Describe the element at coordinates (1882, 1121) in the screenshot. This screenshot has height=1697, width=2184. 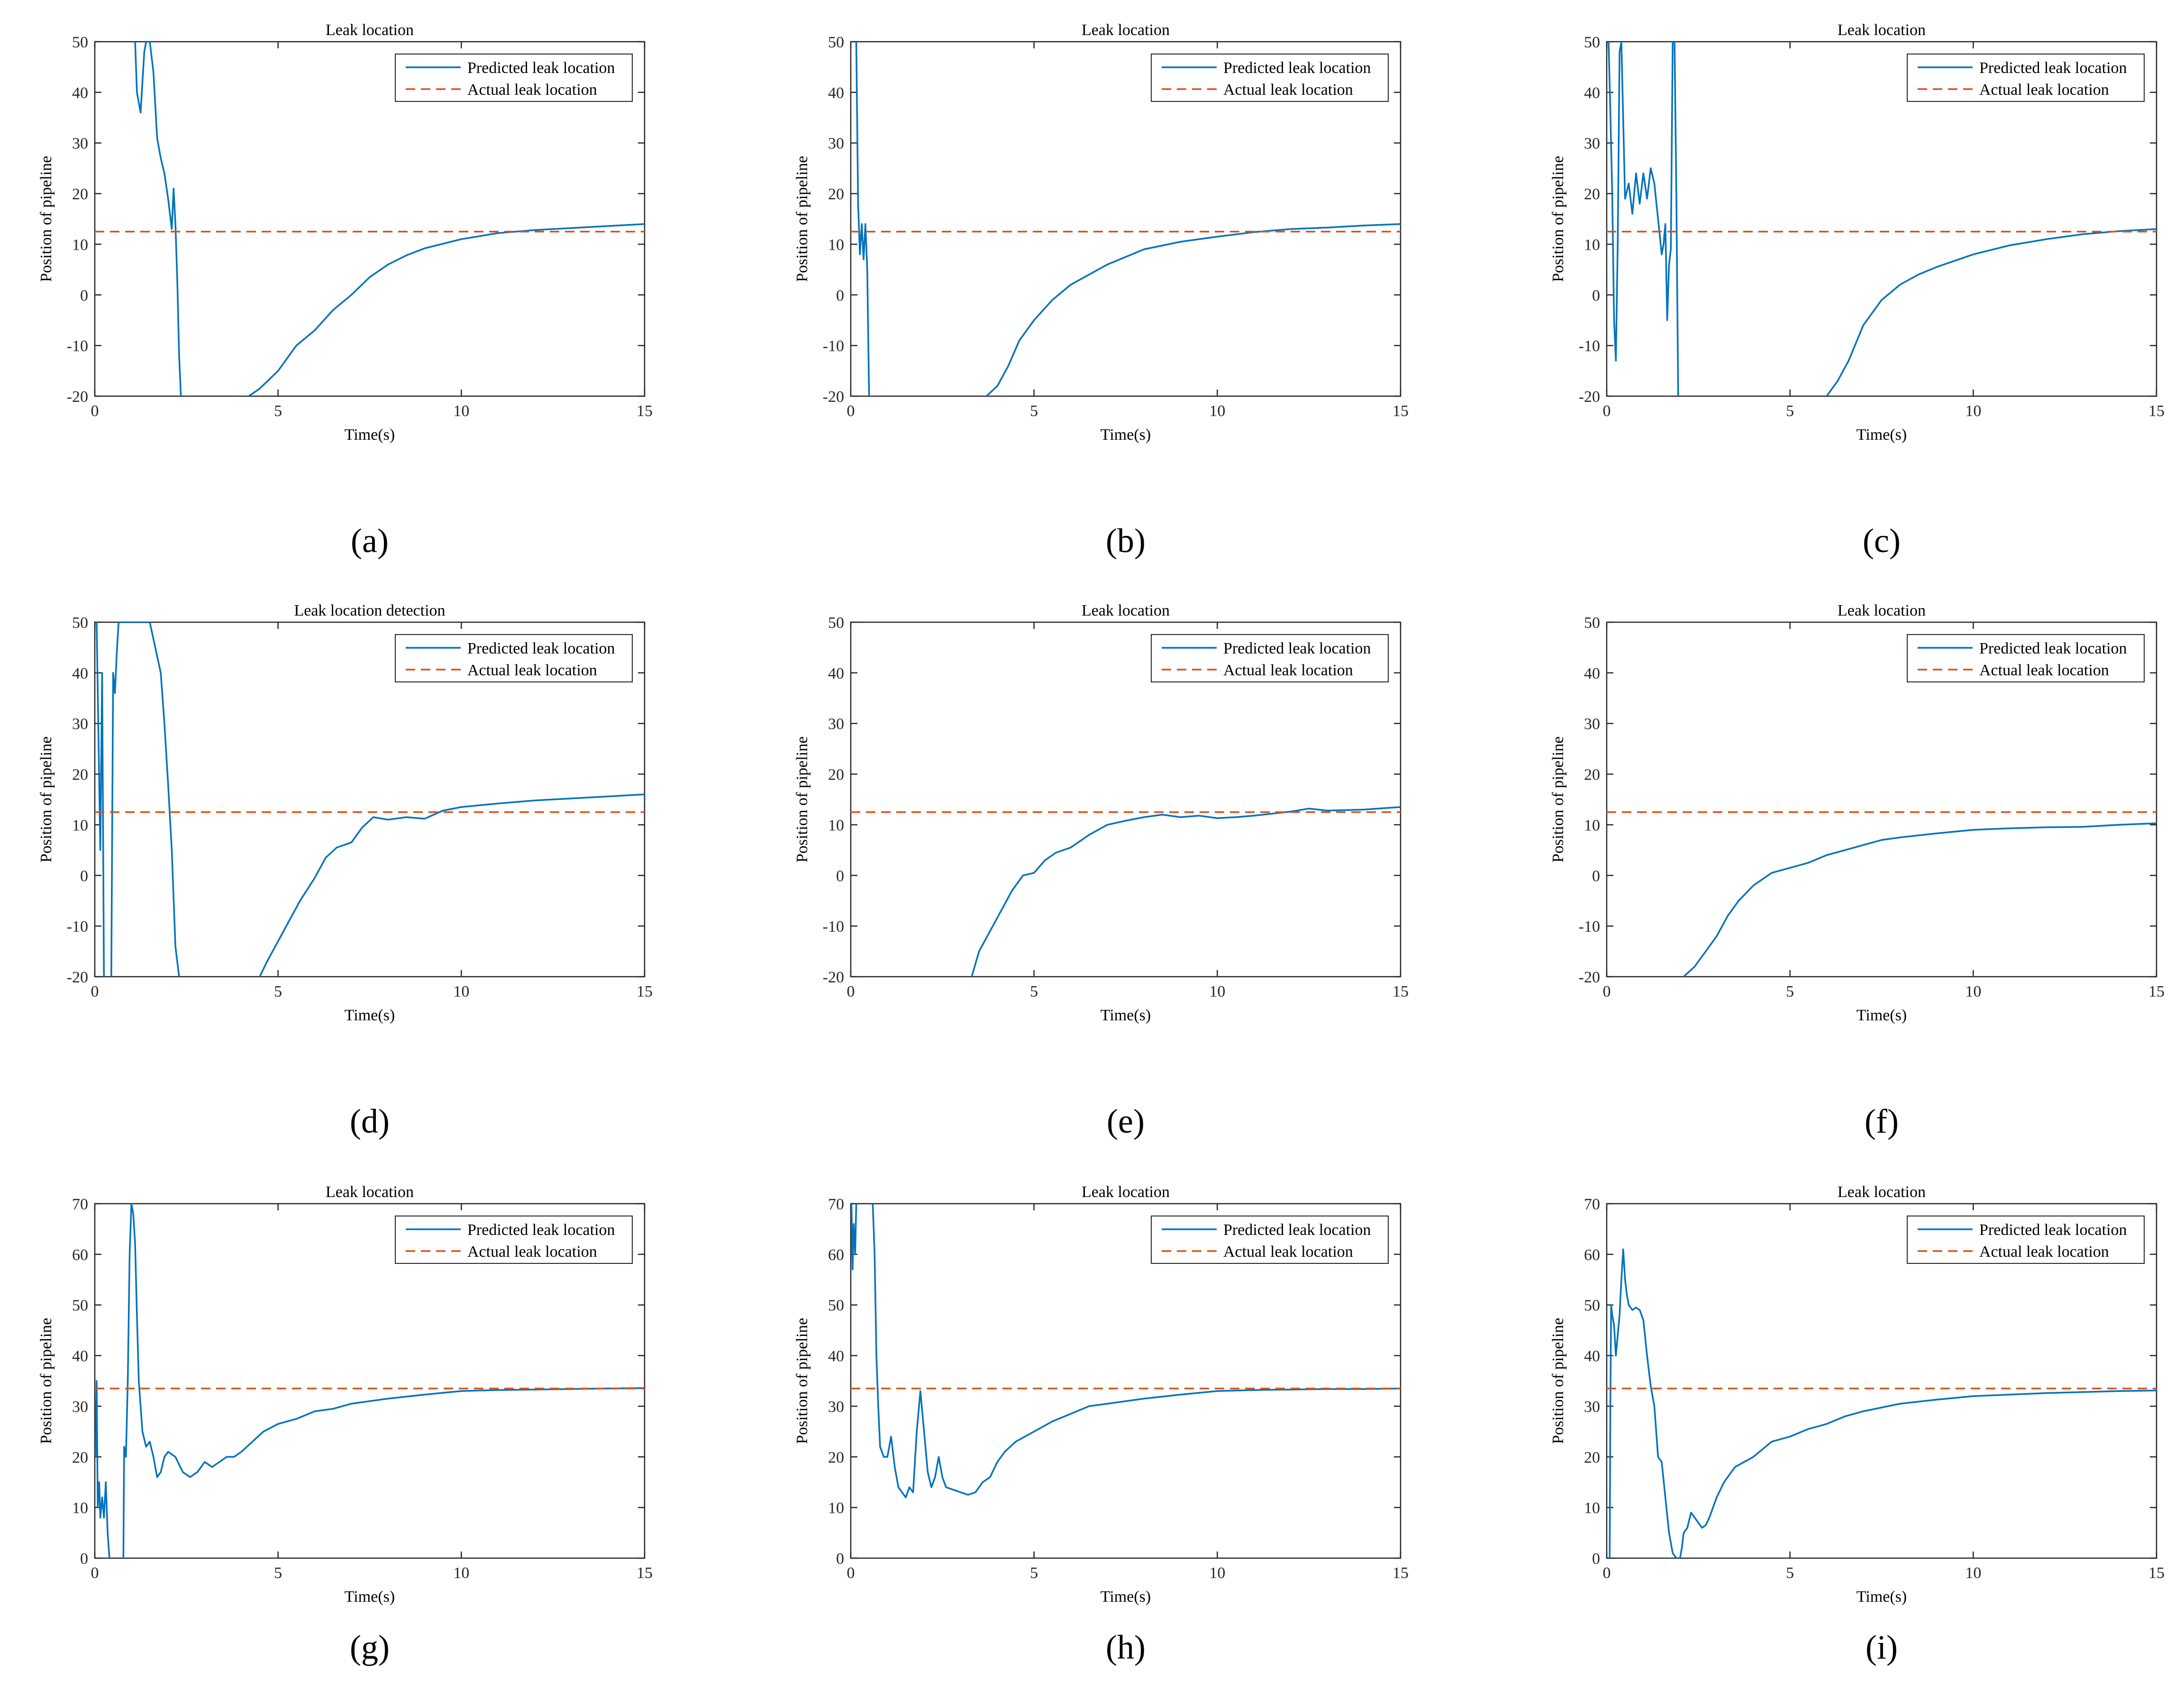
I see `panel-label: (f)` at that location.